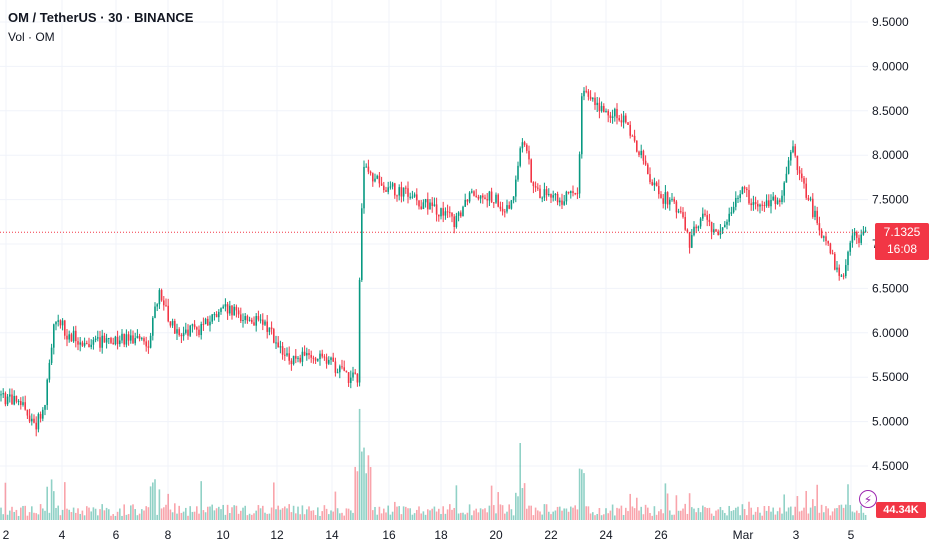 The width and height of the screenshot is (932, 550). Describe the element at coordinates (661, 535) in the screenshot. I see `time-axis-tick: 26` at that location.